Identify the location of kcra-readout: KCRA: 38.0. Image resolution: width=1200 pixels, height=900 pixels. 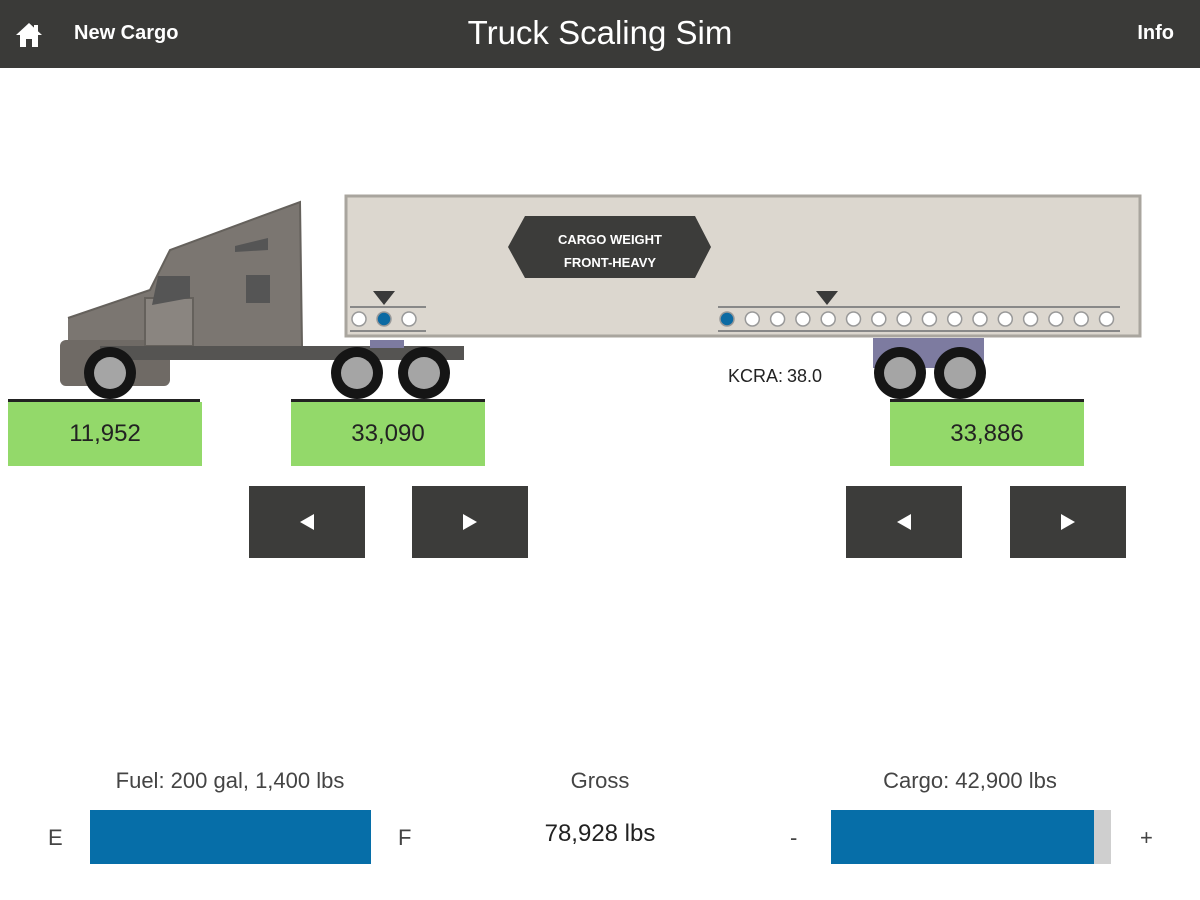
(775, 376).